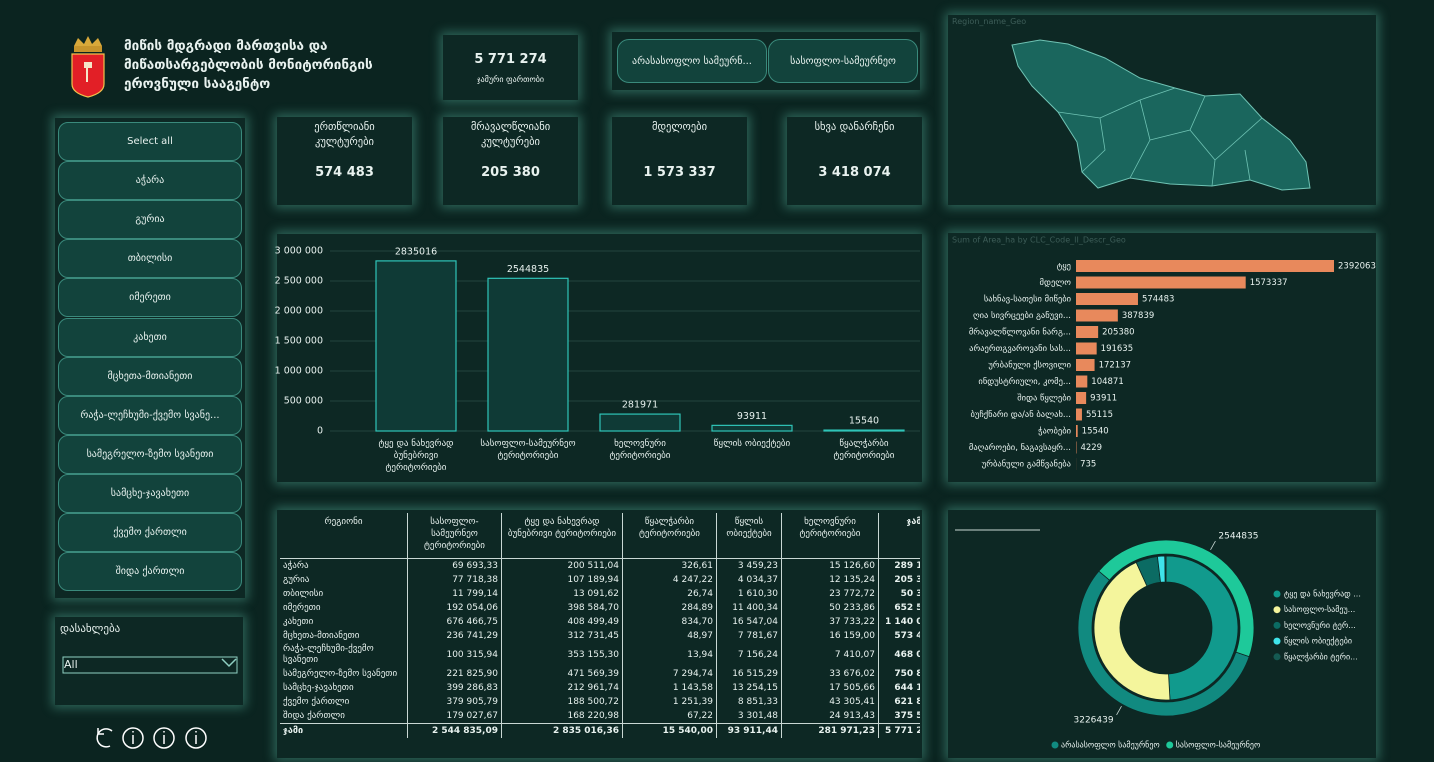 The image size is (1434, 762). Describe the element at coordinates (864, 450) in the screenshot. I see `x-tick-label: წყალჭარბი ტერიტორიები` at that location.